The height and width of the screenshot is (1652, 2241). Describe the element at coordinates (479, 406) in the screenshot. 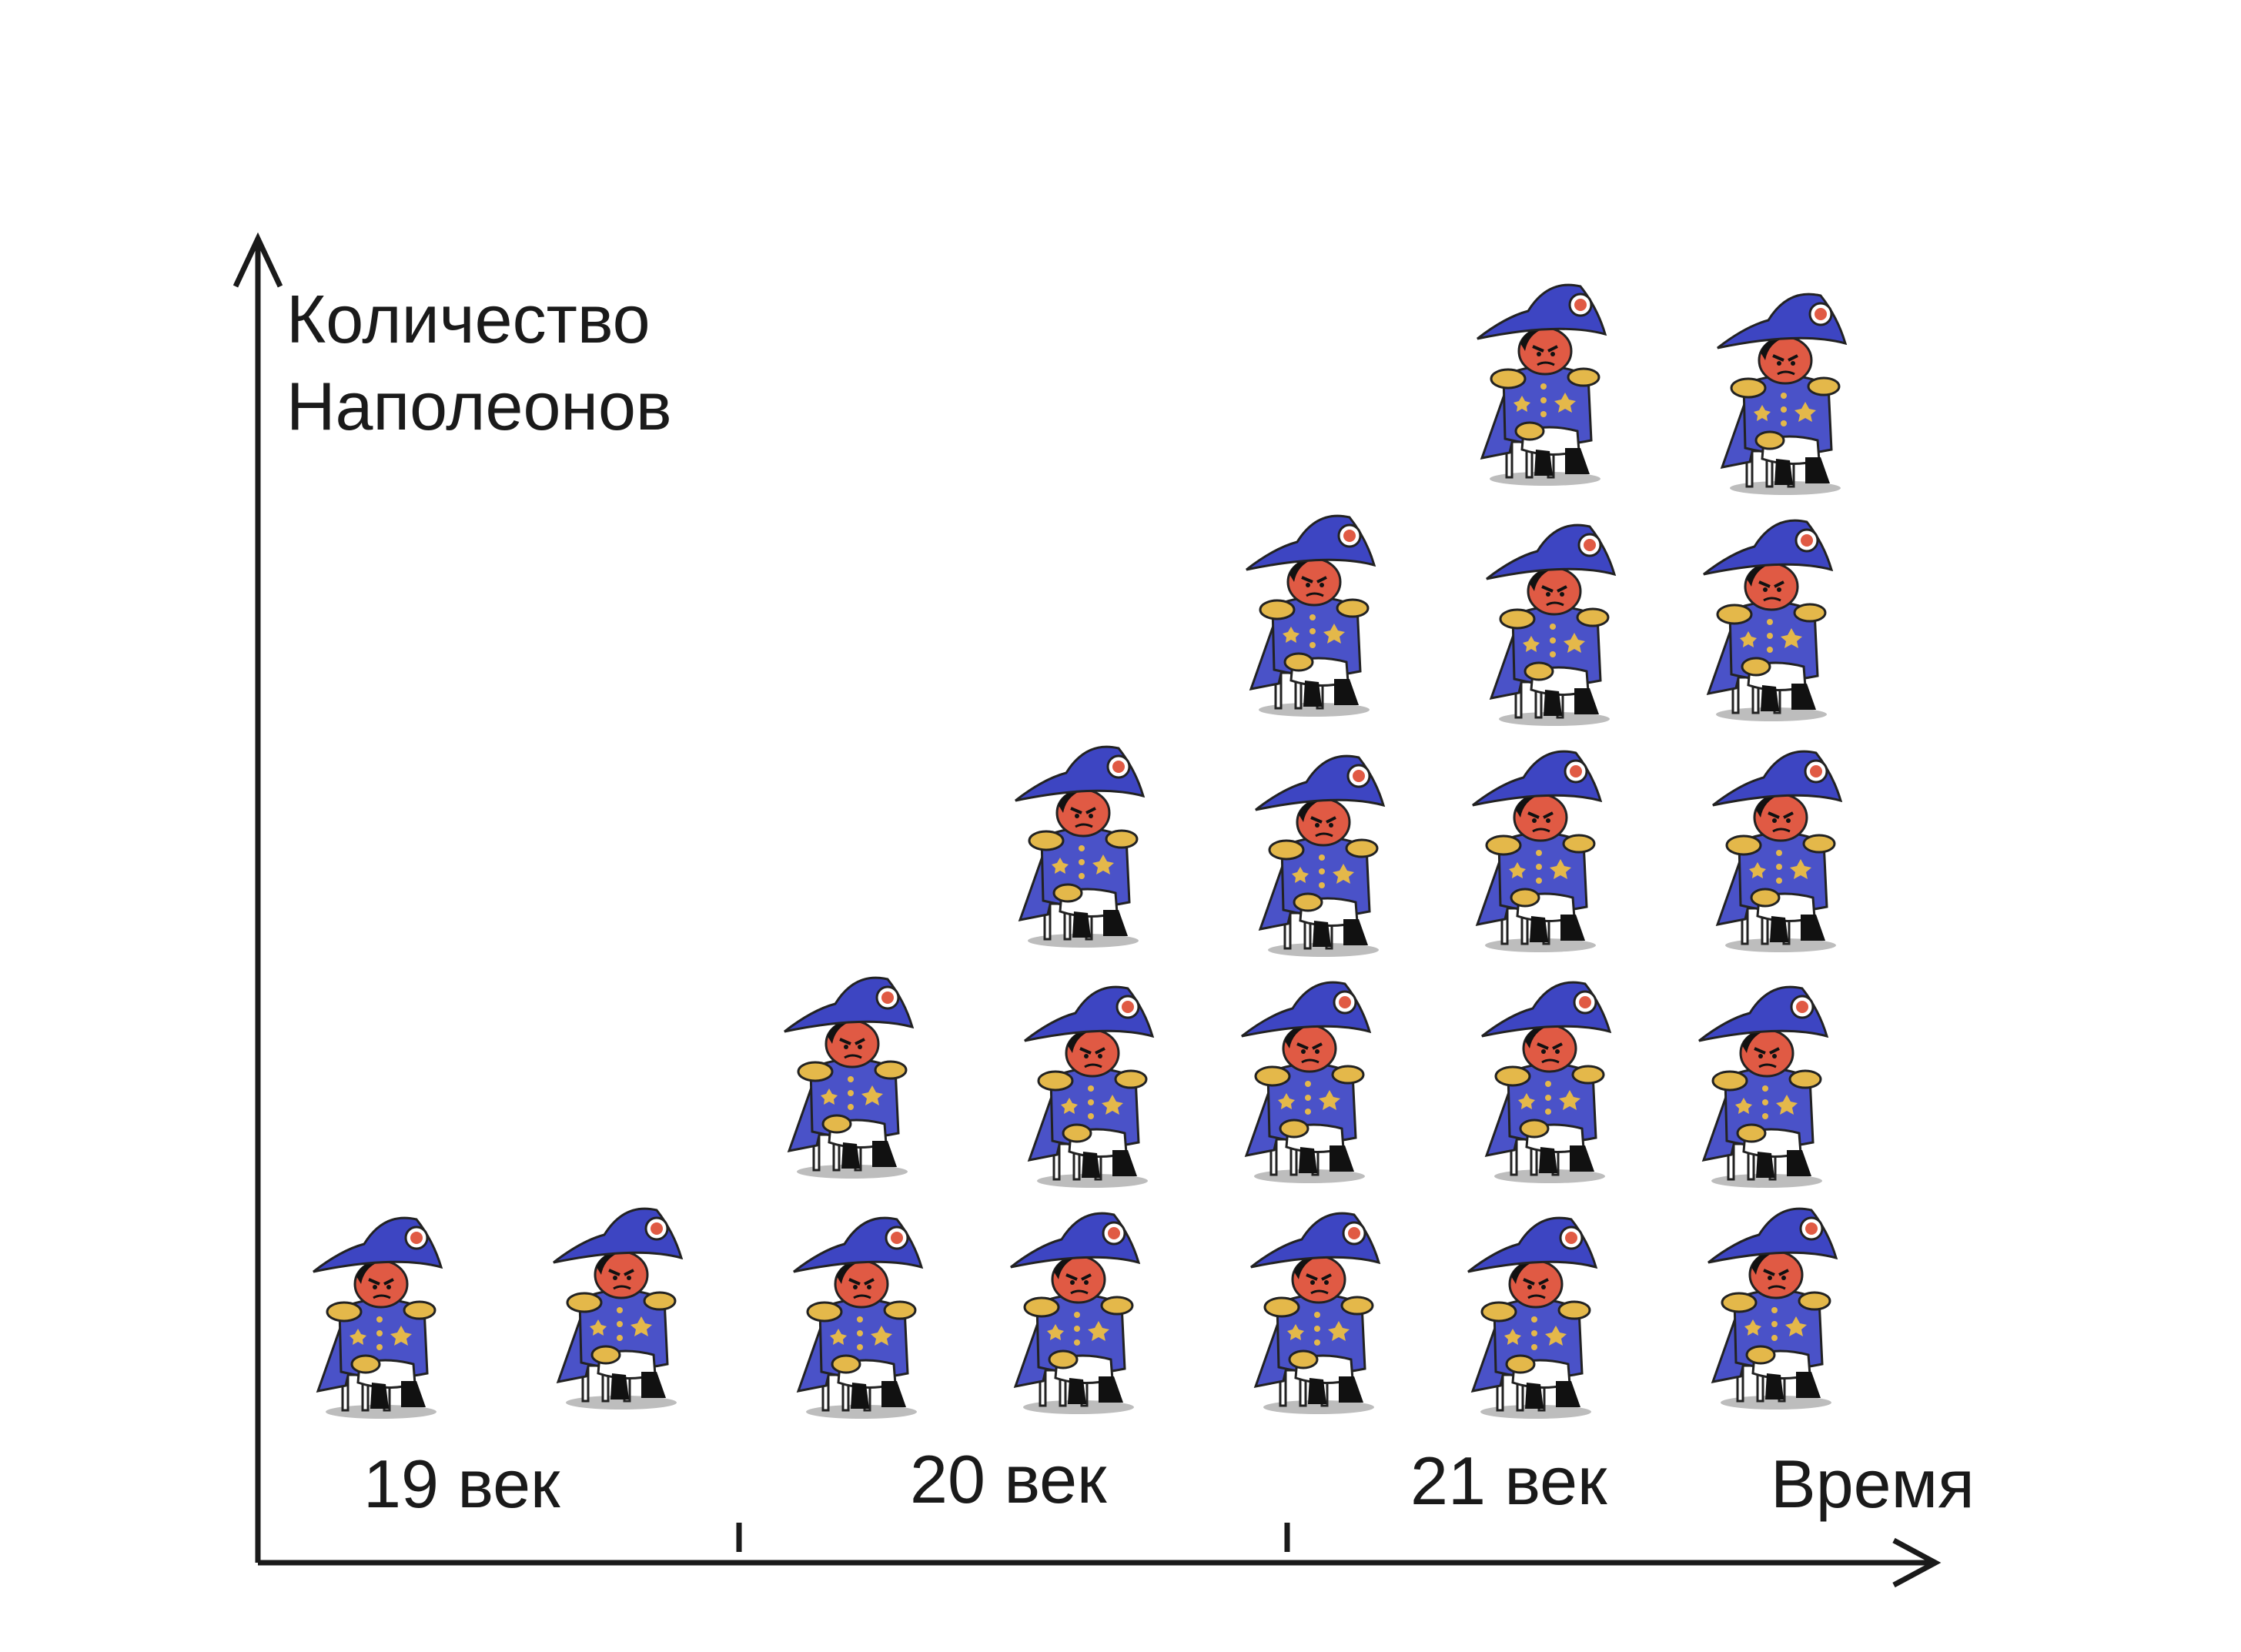

I see `y-axis-label-line-2: Наполеонов` at that location.